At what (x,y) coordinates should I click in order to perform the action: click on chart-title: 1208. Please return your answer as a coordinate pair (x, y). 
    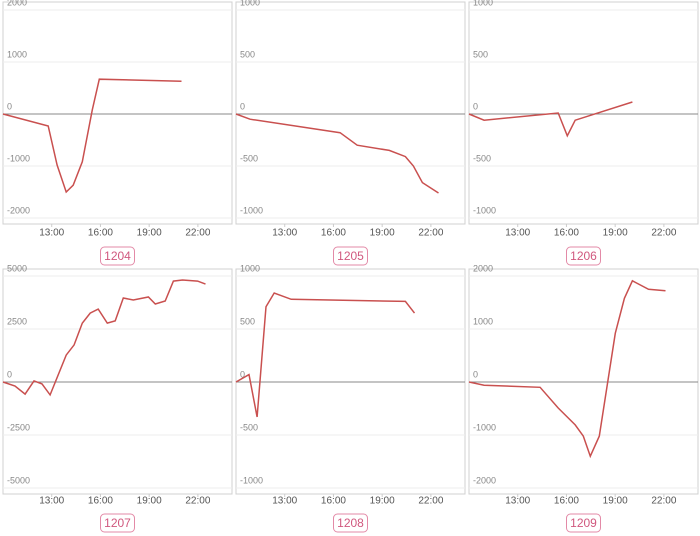
    Looking at the image, I should click on (350, 523).